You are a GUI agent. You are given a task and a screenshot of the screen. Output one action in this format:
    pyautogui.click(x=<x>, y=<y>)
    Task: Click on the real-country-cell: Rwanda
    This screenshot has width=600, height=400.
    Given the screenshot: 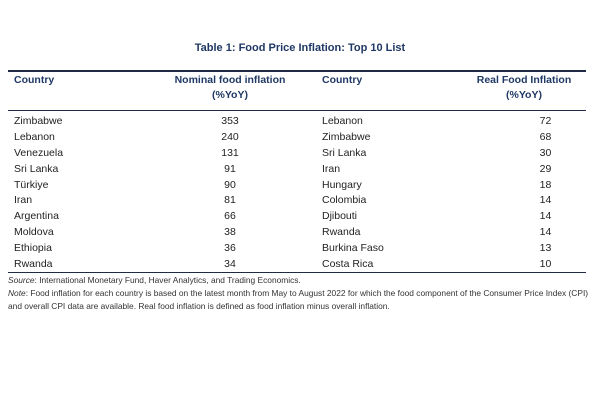 What is the action you would take?
    pyautogui.click(x=341, y=232)
    